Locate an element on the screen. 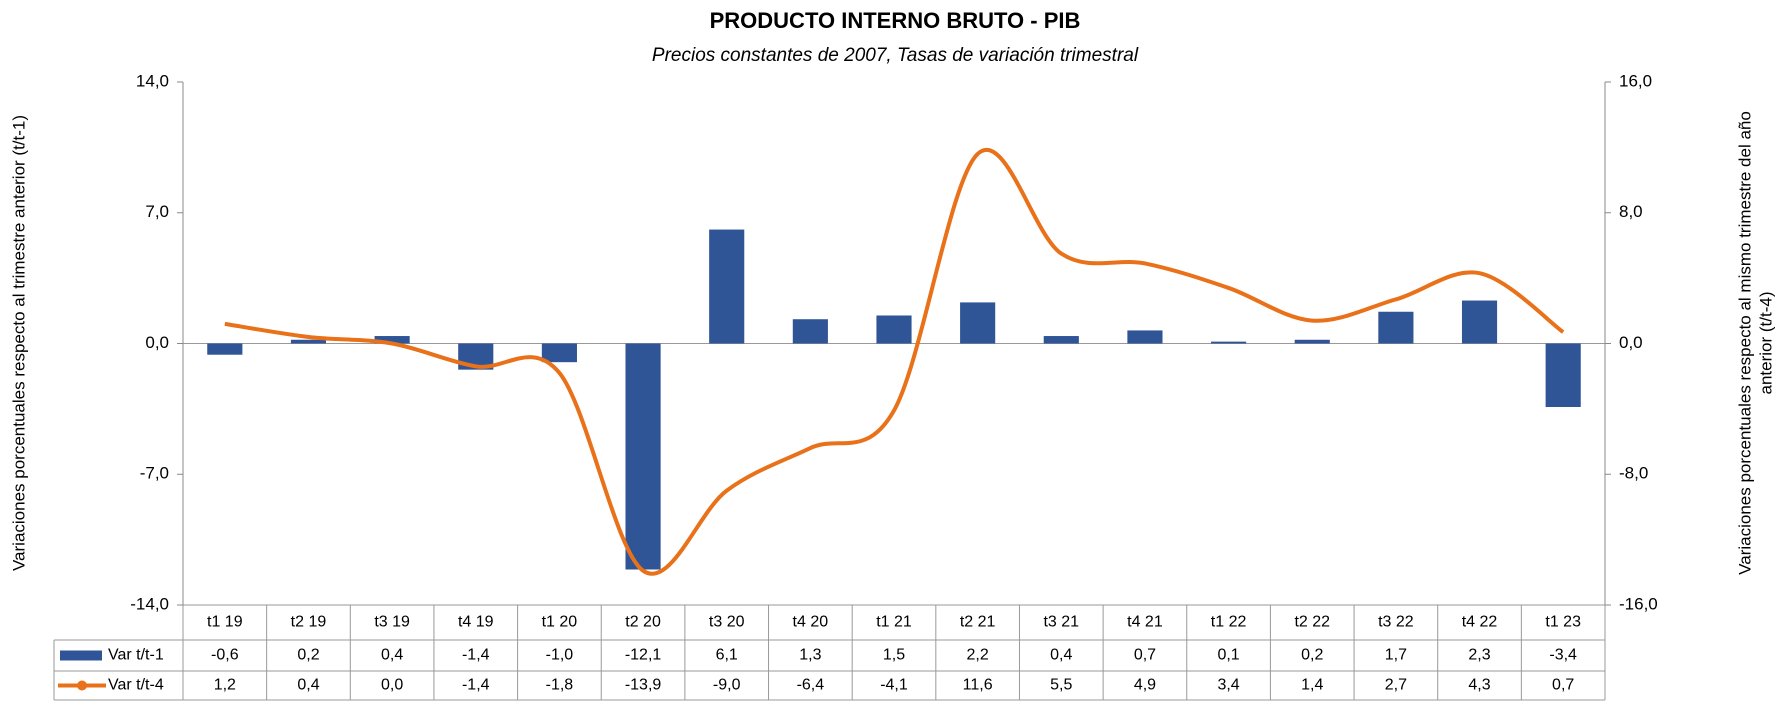  table-value: 5,5 is located at coordinates (1061, 685).